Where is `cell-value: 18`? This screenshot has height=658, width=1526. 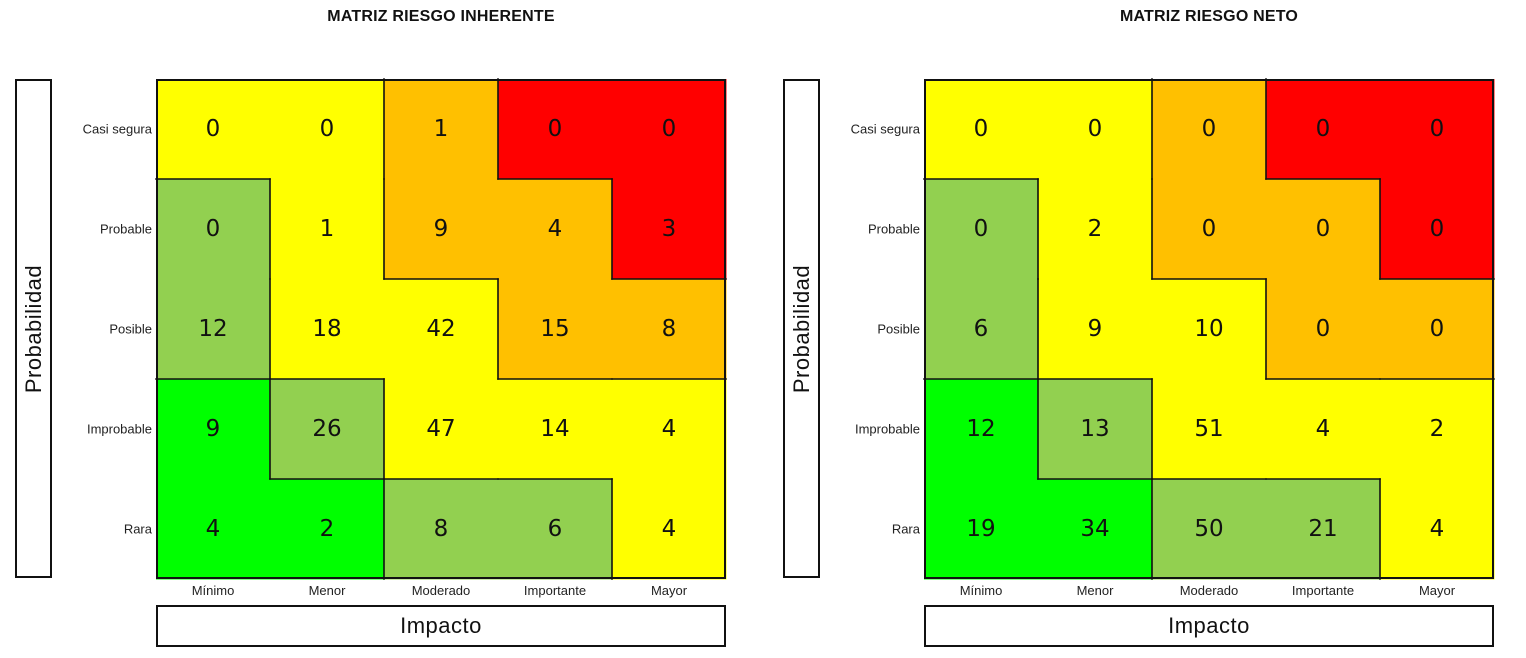
cell-value: 18 is located at coordinates (326, 329).